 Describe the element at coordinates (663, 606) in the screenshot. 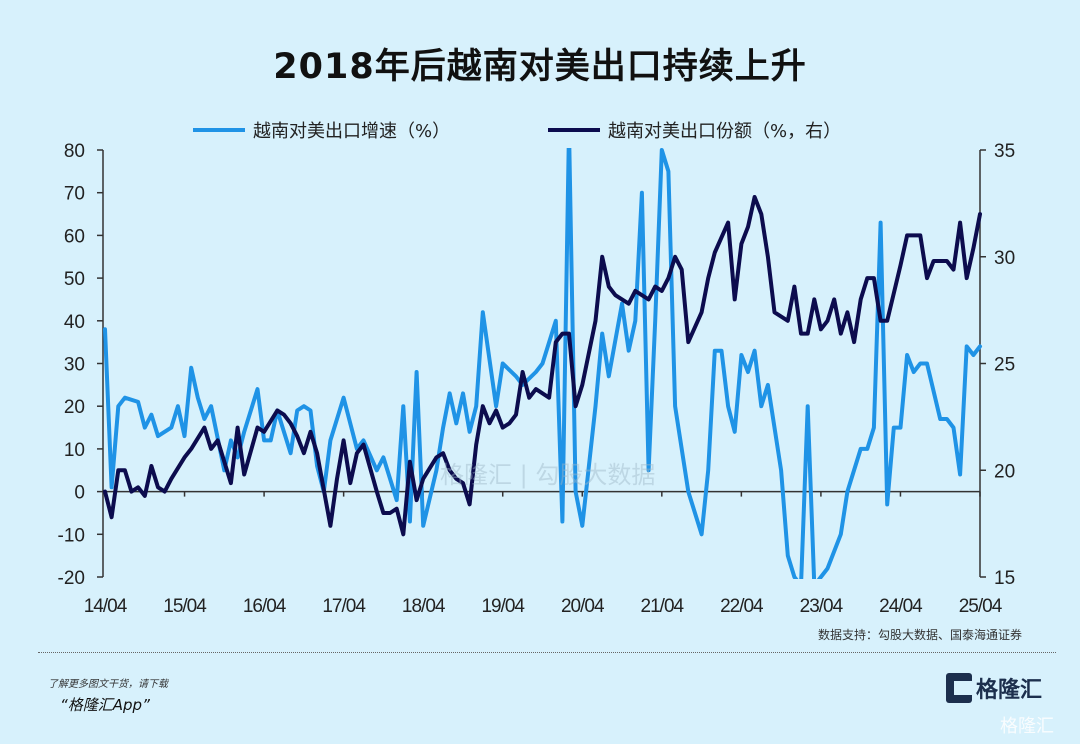

I see `x-tick-label: 21/04` at that location.